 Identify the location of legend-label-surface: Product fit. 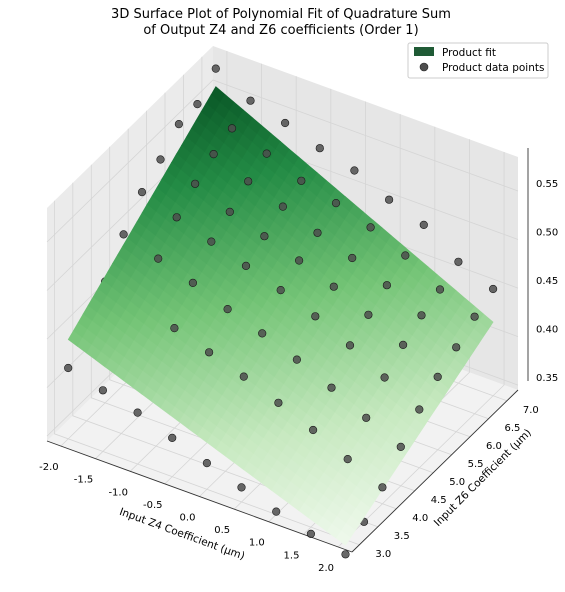
(469, 53).